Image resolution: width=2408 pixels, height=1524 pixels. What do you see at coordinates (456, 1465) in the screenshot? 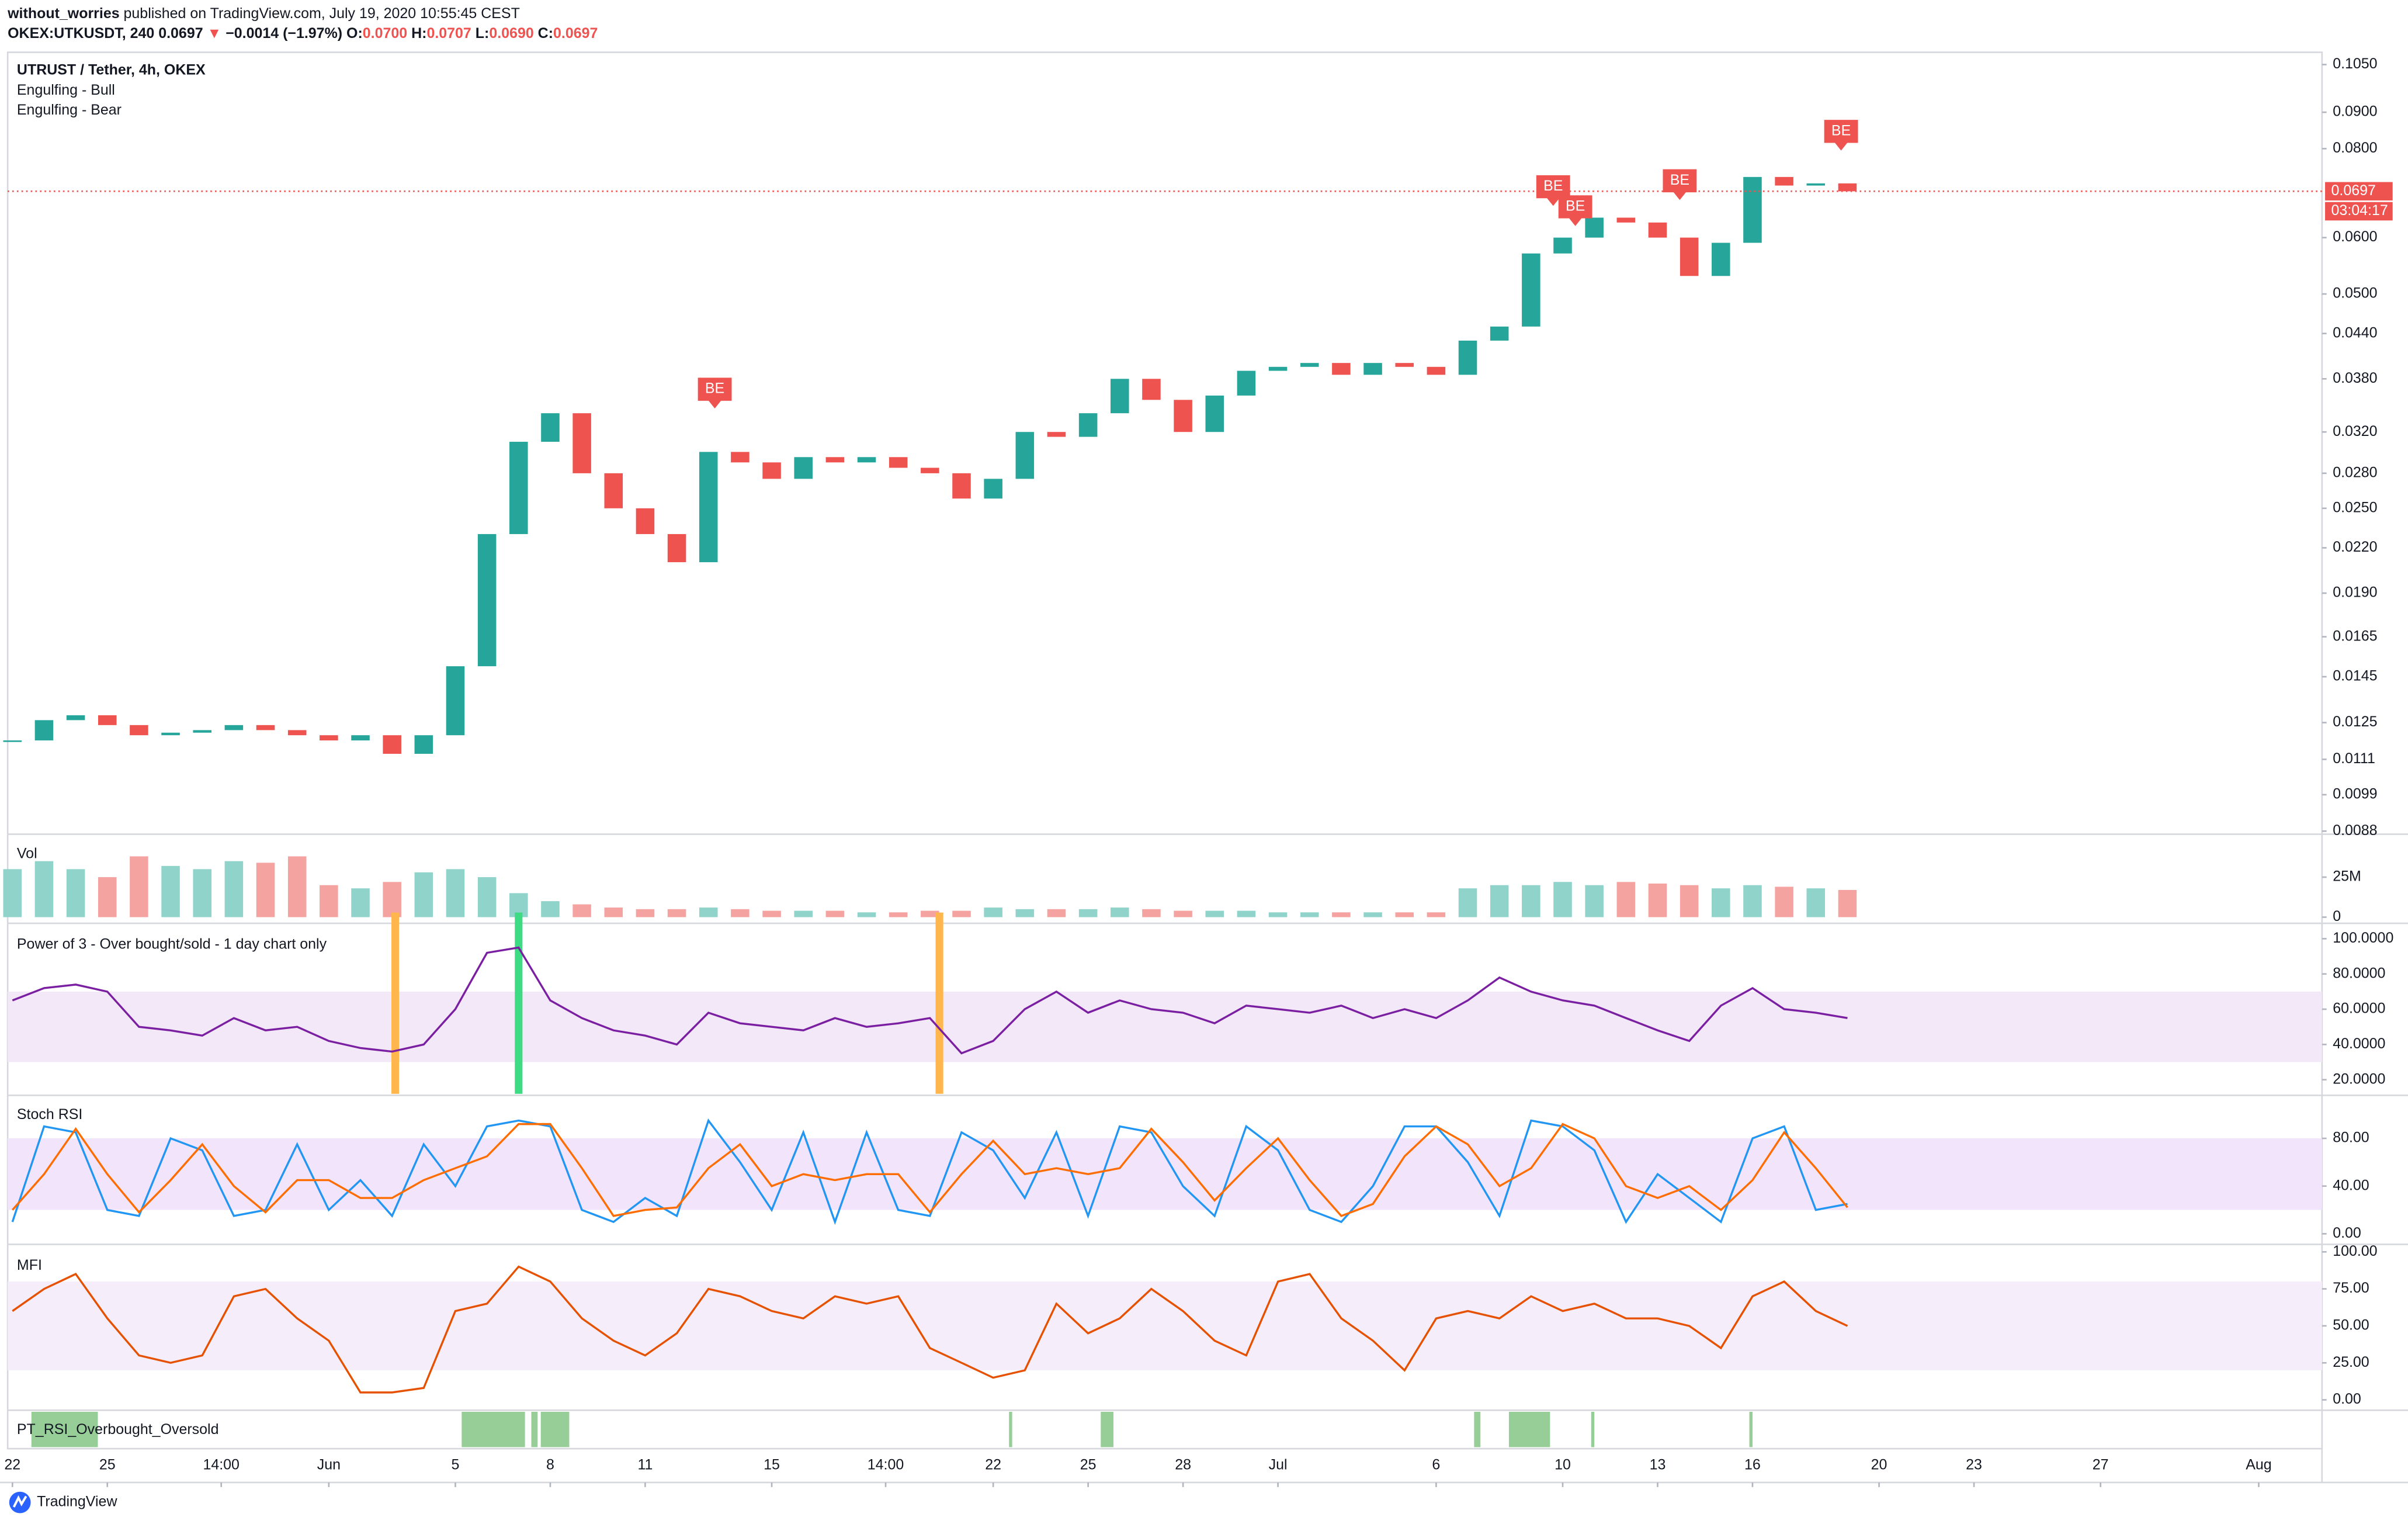
I see `x-tick-label: 5` at bounding box center [456, 1465].